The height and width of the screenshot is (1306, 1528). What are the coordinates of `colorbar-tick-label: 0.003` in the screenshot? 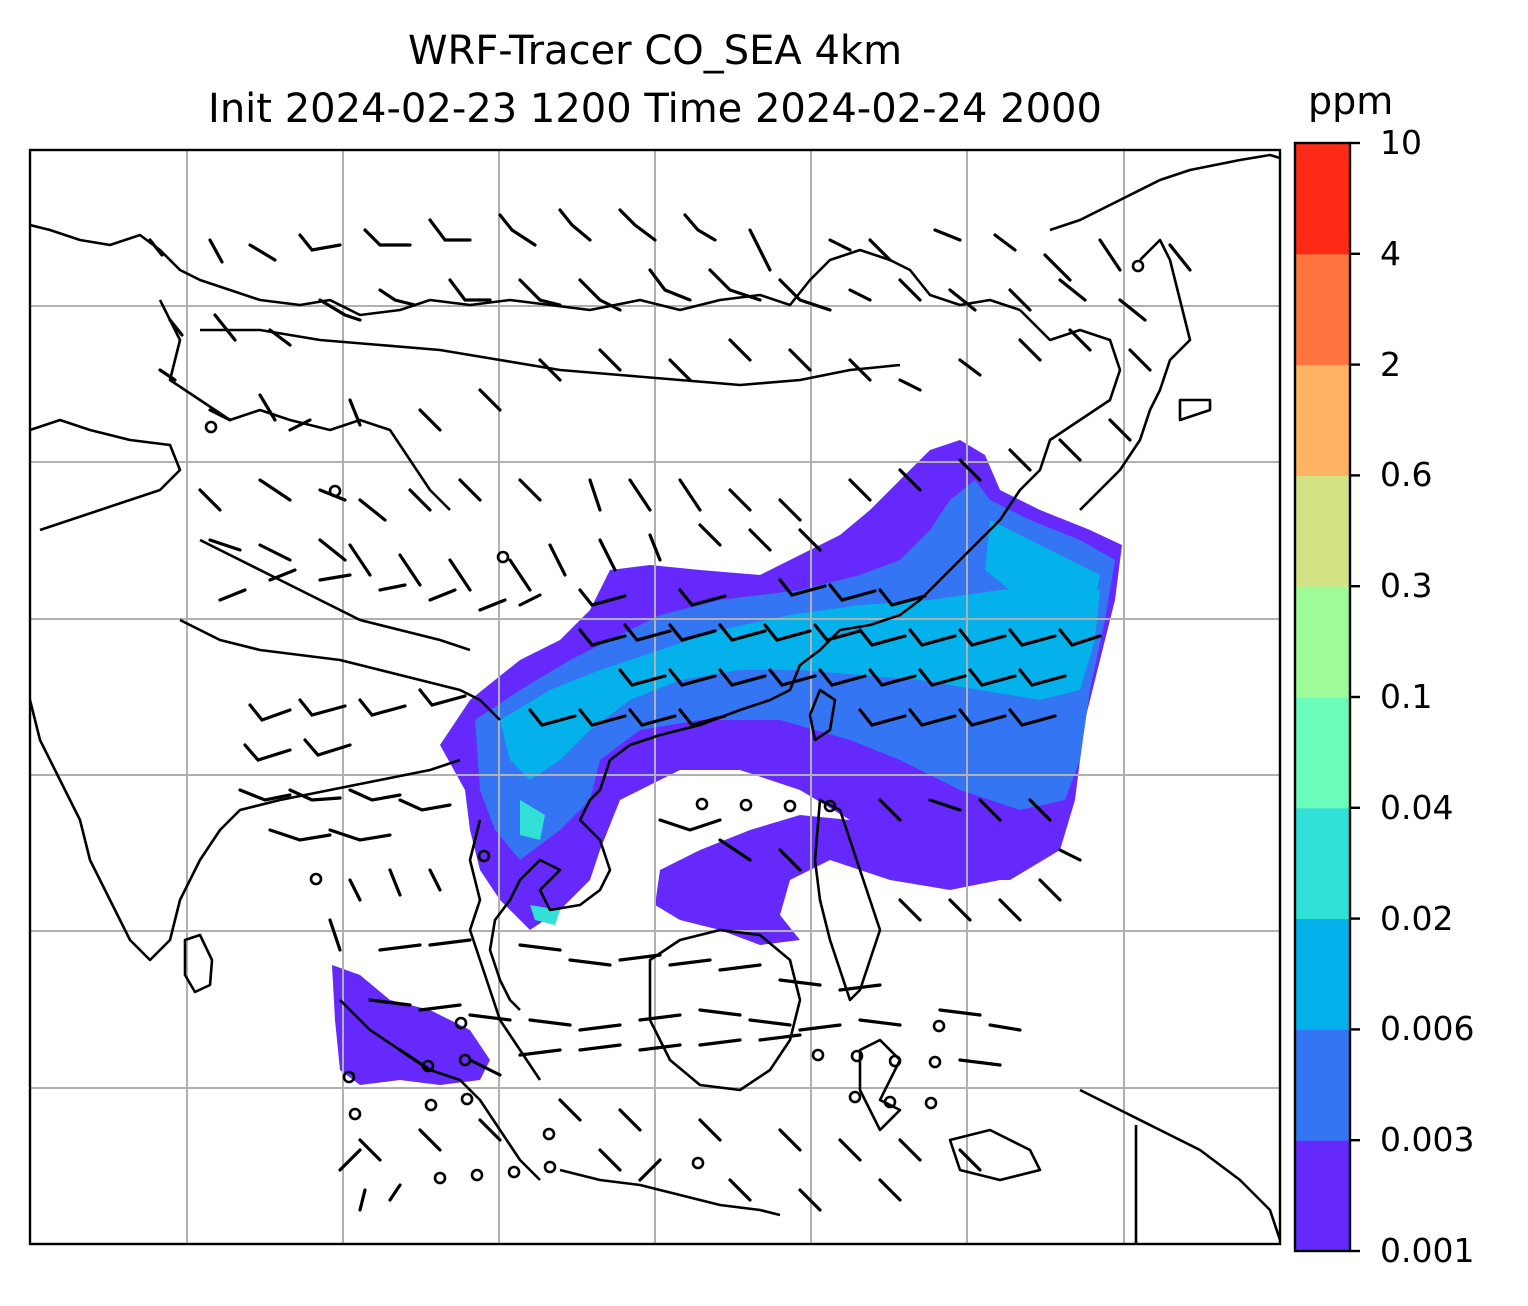 It's located at (1427, 1140).